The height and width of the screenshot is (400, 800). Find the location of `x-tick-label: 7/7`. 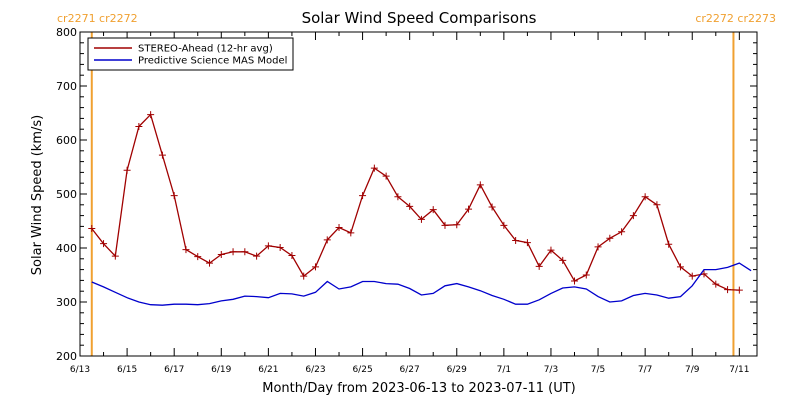

x-tick-label: 7/7 is located at coordinates (645, 370).